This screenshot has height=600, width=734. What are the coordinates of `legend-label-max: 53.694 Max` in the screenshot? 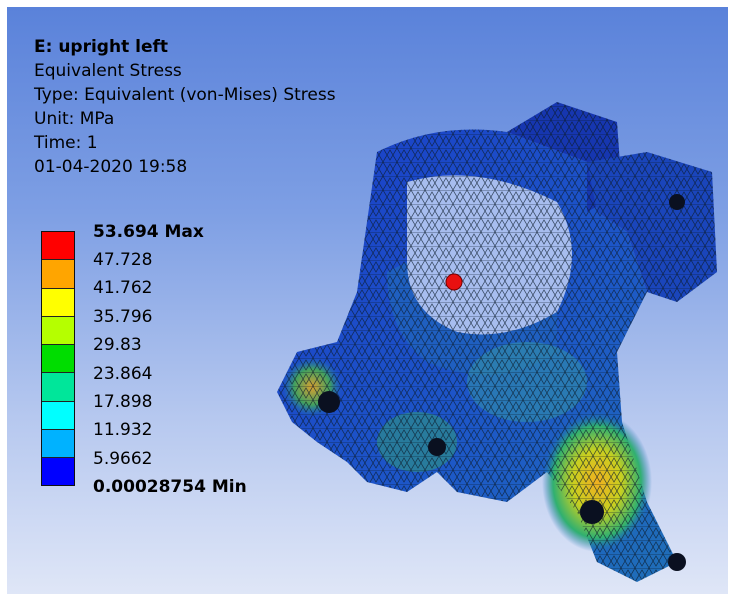 It's located at (148, 232).